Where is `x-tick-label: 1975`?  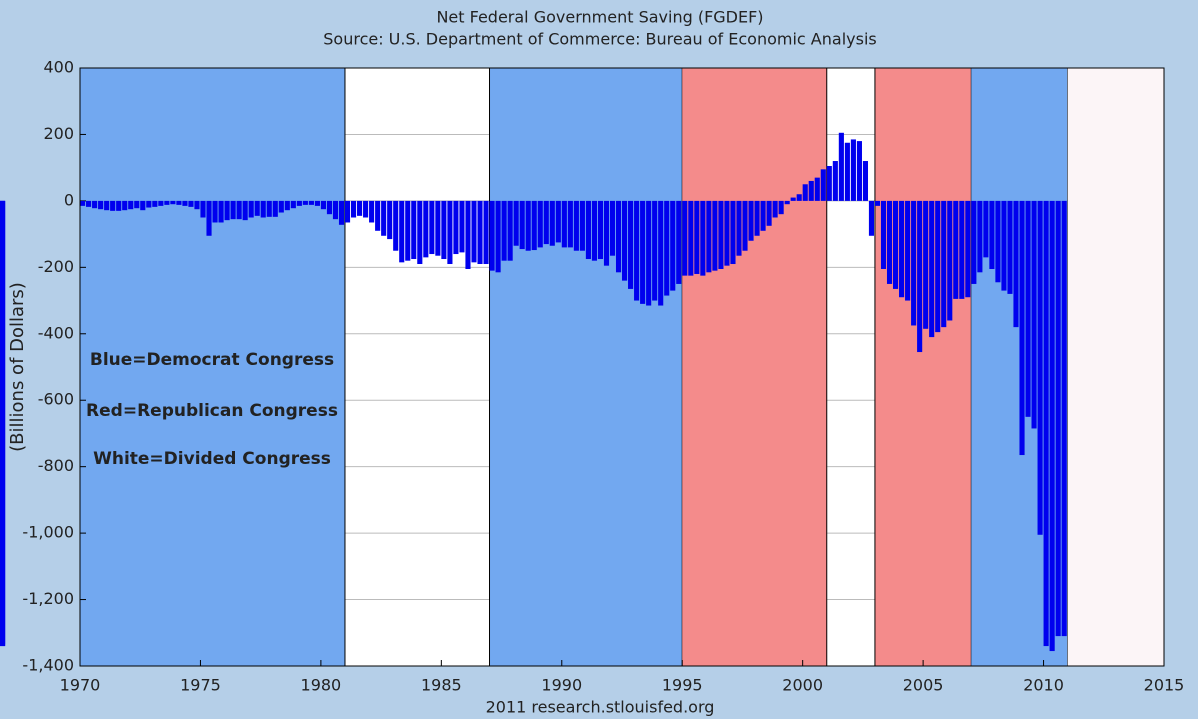
x-tick-label: 1975 is located at coordinates (200, 685).